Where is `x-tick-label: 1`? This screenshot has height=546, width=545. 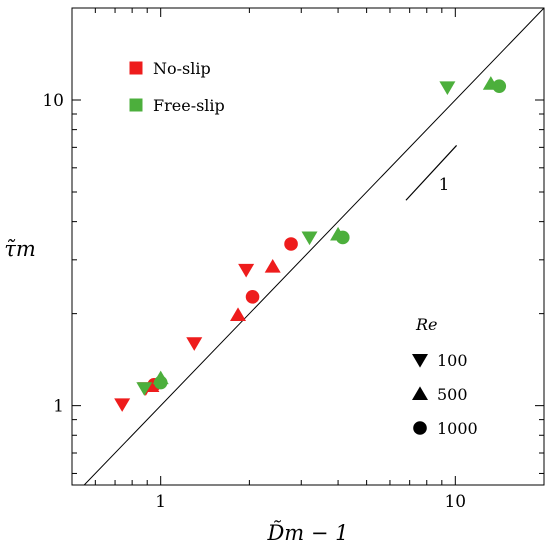
x-tick-label: 1 is located at coordinates (160, 502).